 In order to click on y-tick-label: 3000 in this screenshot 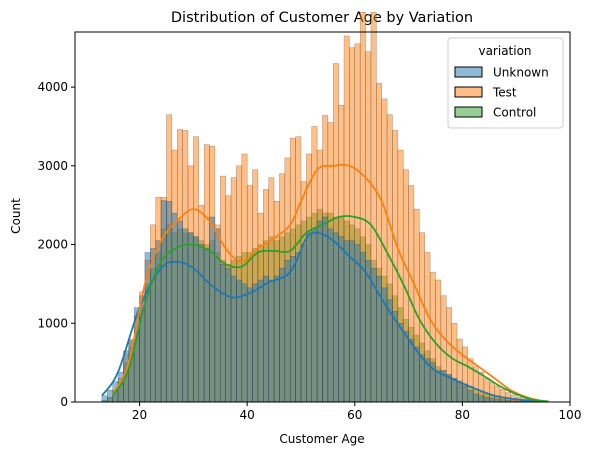, I will do `click(52, 166)`.